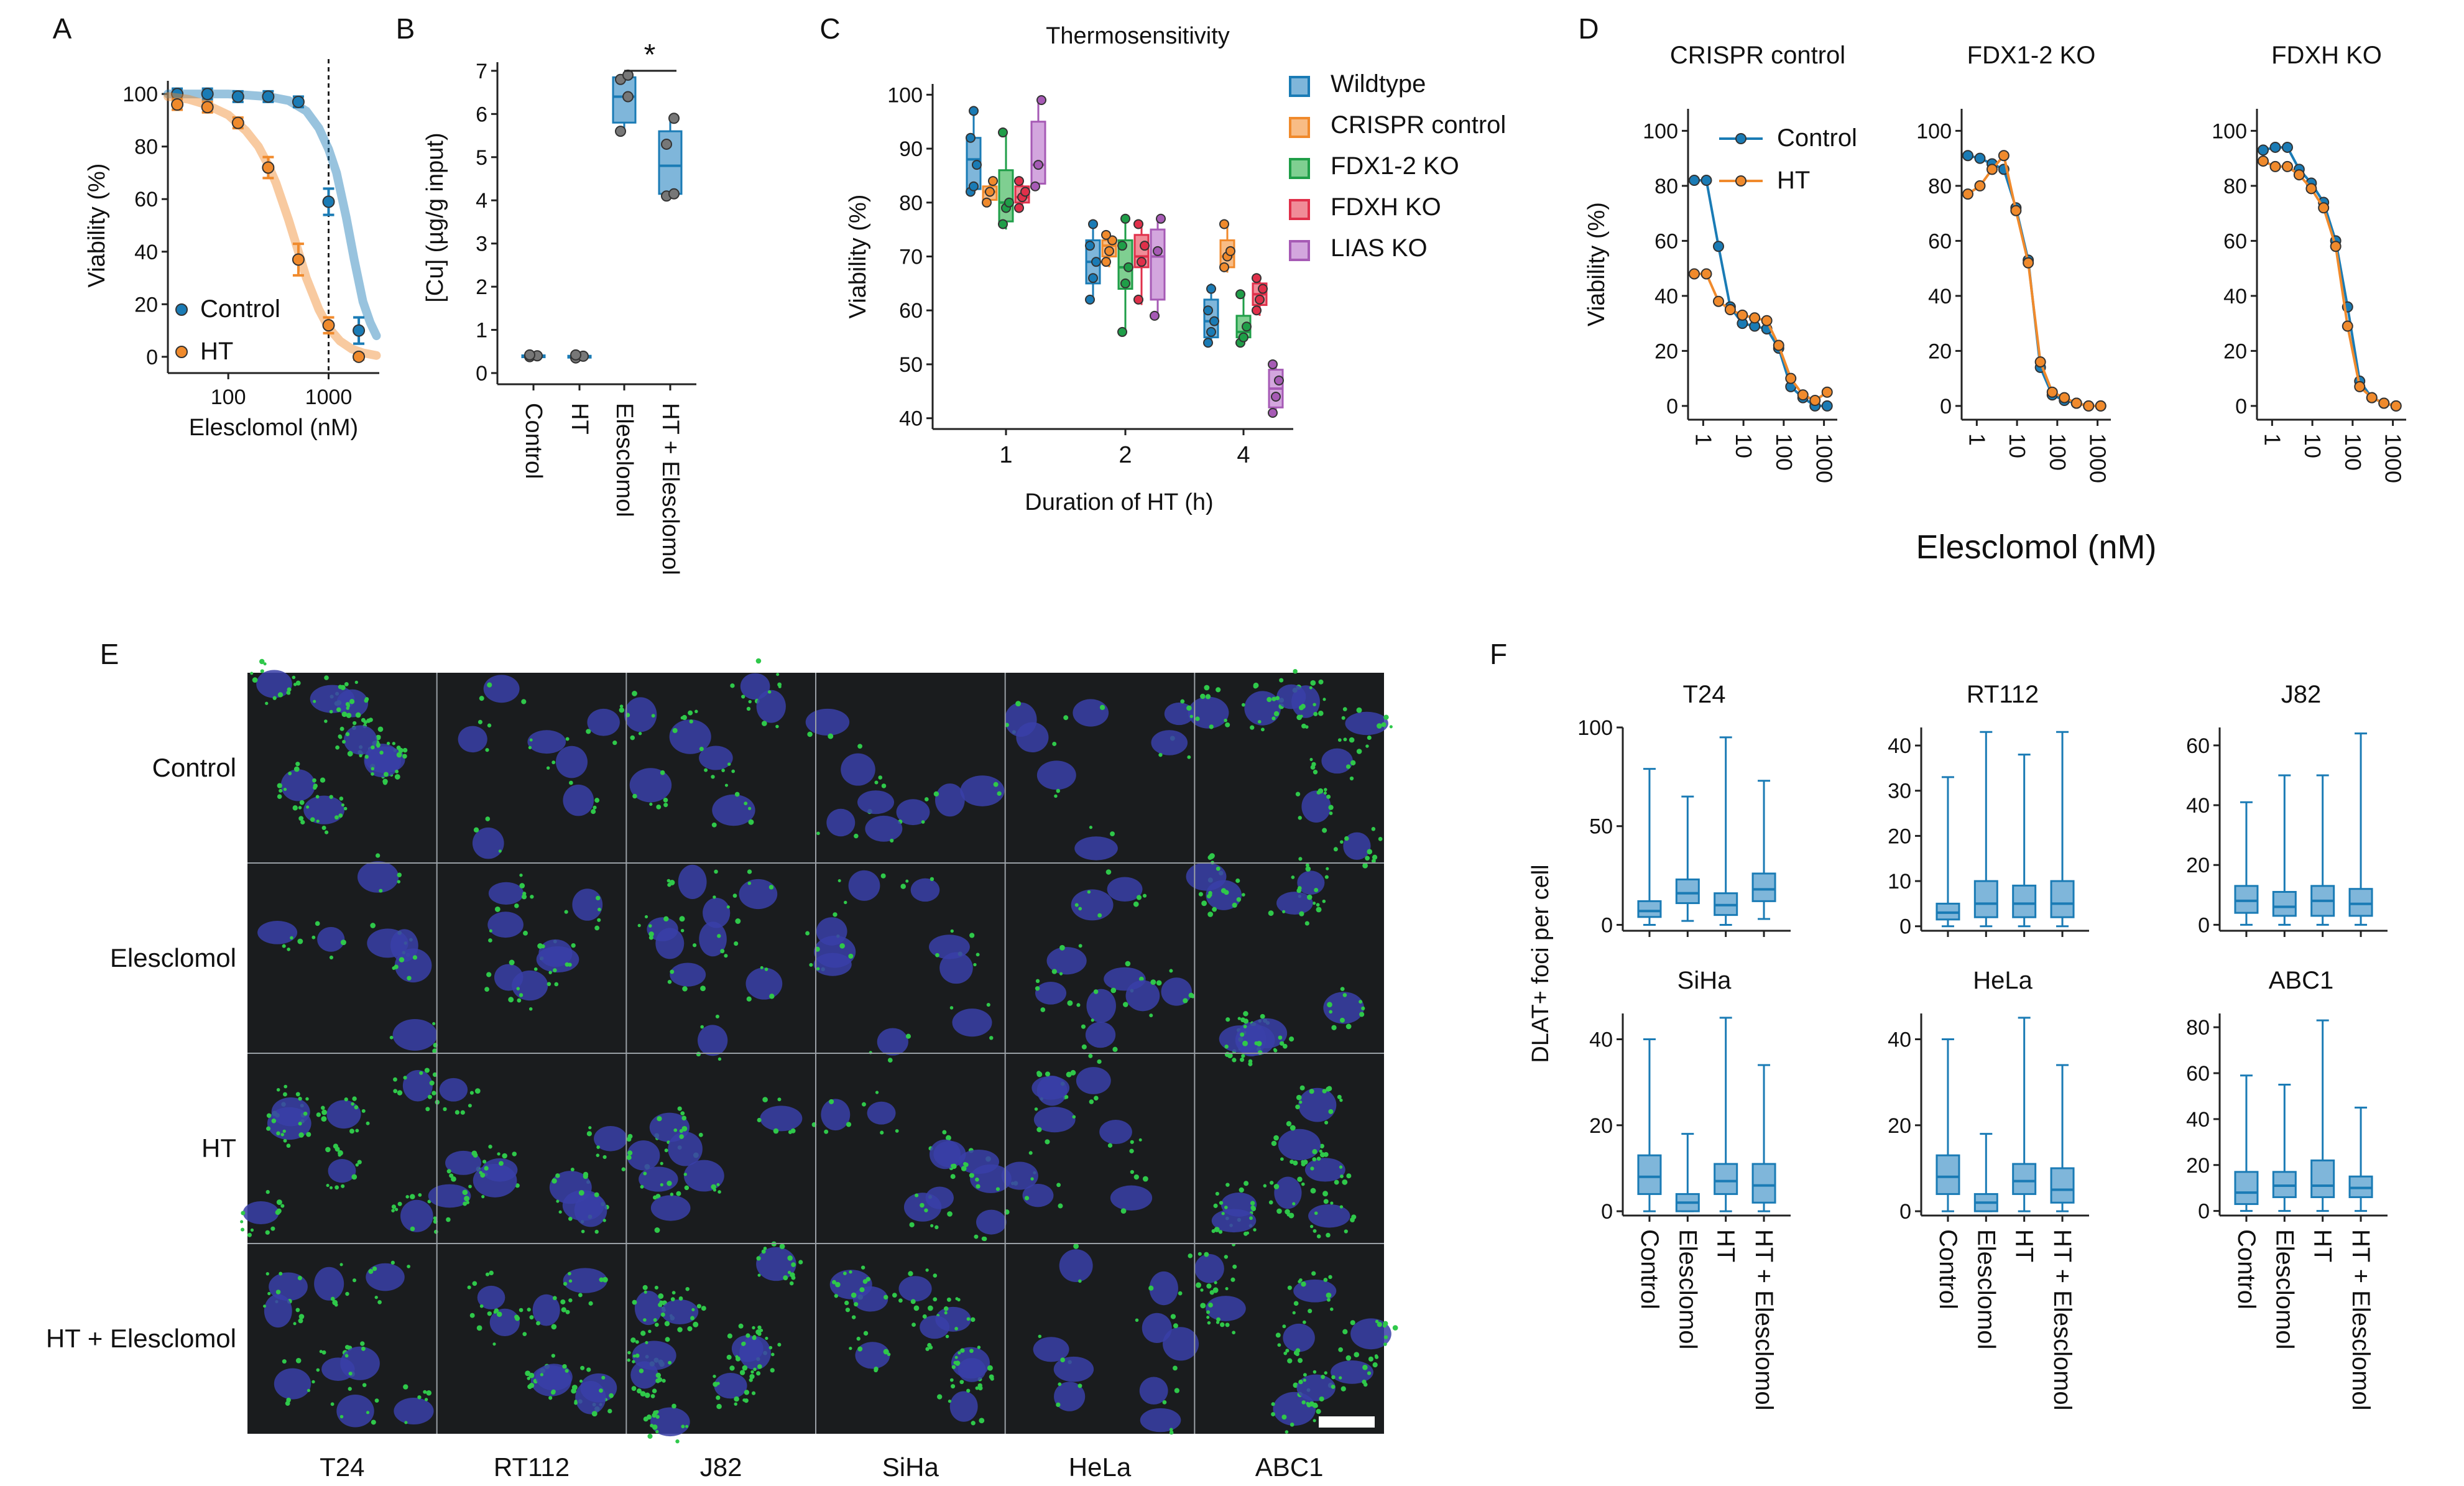  I want to click on legend-swatch, so click(1299, 86).